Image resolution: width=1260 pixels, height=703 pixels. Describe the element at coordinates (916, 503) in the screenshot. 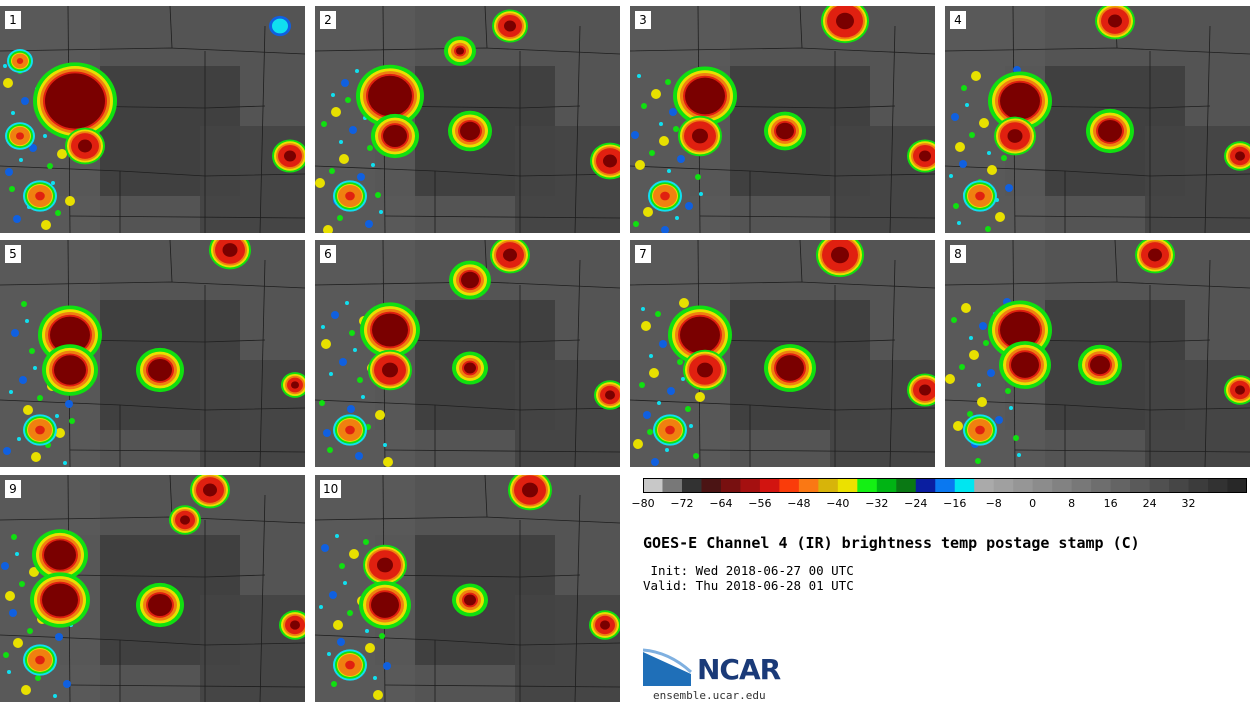

I see `colorbar-tick-label: −24` at that location.